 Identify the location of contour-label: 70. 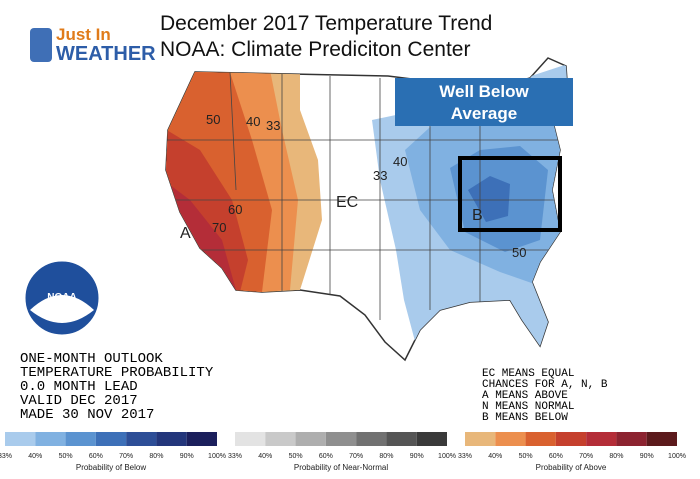
(219, 227).